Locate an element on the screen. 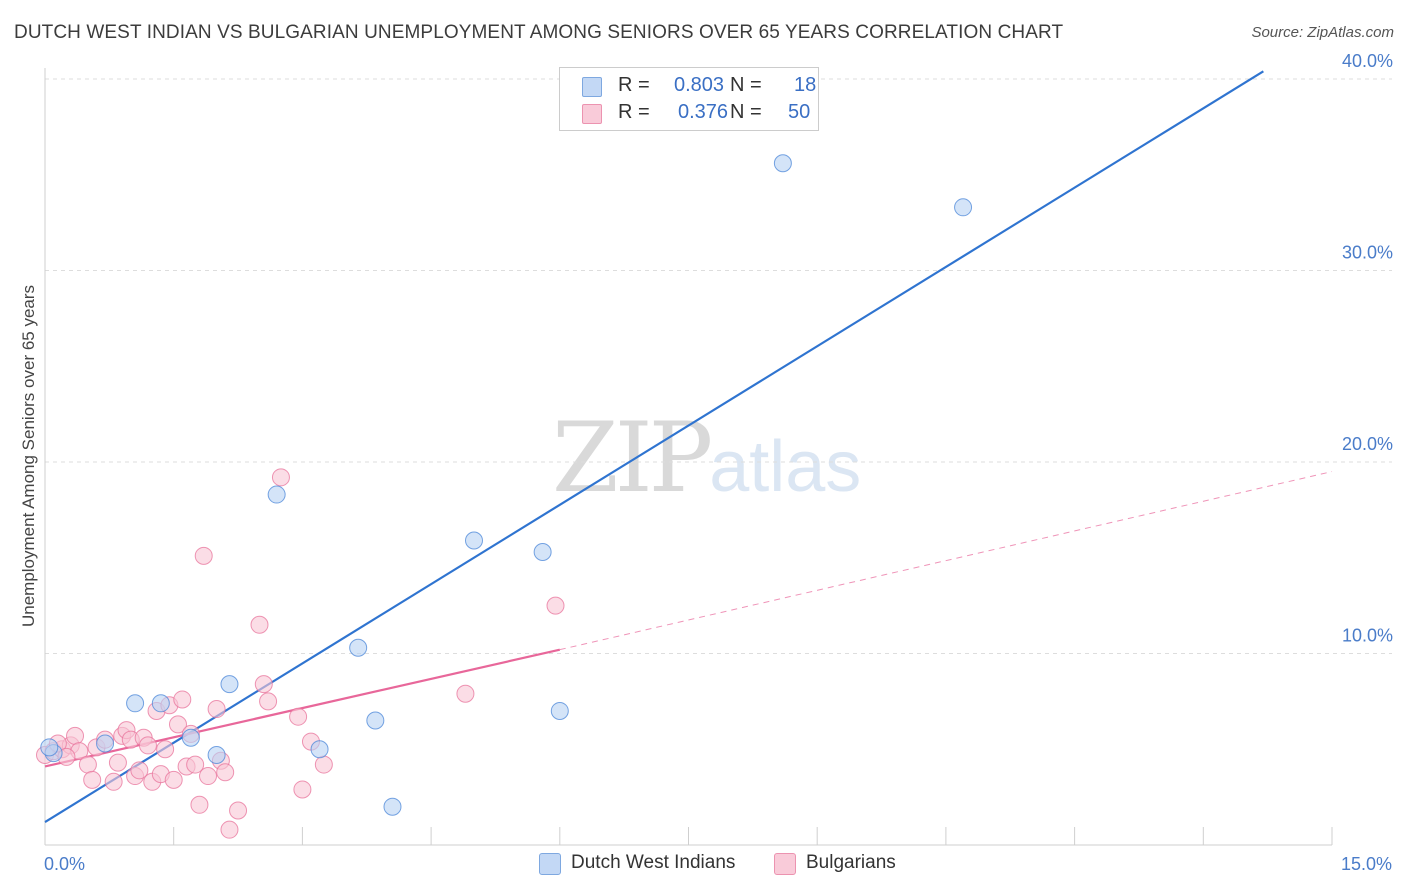 This screenshot has height=892, width=1406. watermark: ZIPatlas is located at coordinates (706, 458).